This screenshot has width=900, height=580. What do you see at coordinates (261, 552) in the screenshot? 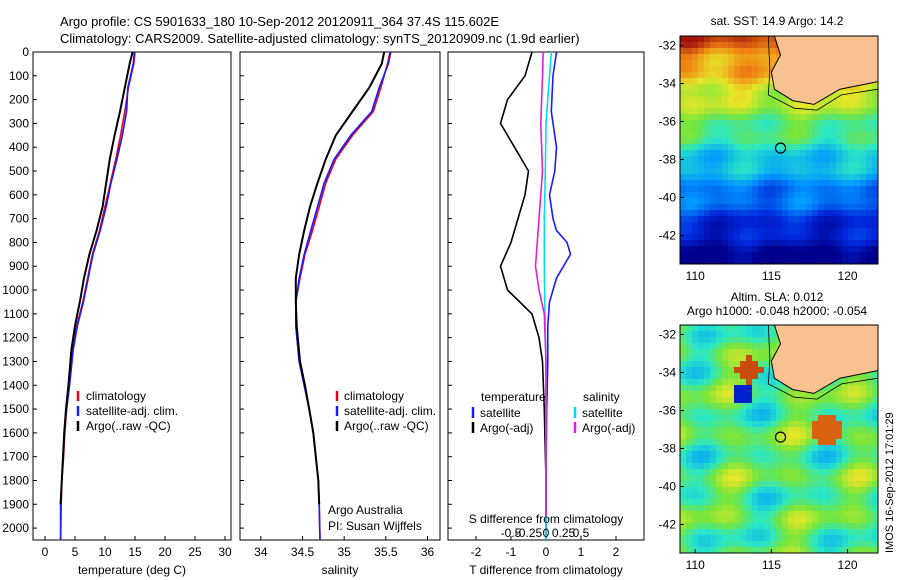
I see `x-tick-label: 34` at bounding box center [261, 552].